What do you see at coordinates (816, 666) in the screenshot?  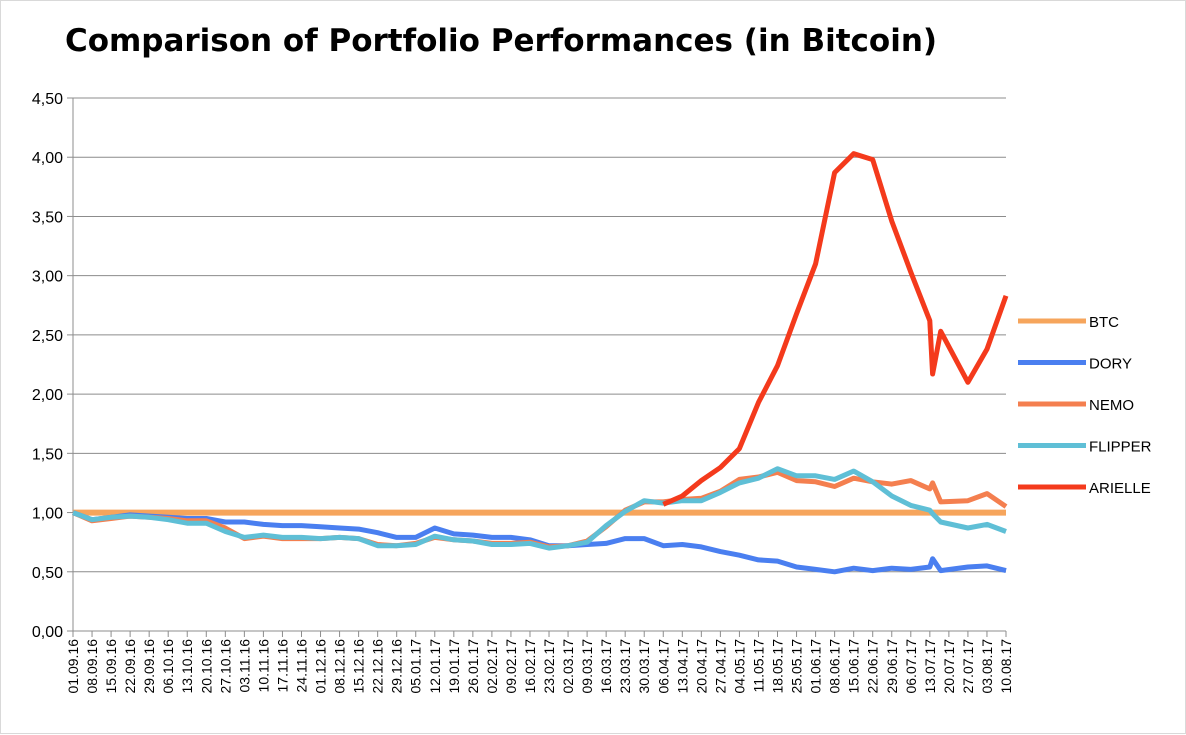 I see `x-tick-label: 01.06.17` at bounding box center [816, 666].